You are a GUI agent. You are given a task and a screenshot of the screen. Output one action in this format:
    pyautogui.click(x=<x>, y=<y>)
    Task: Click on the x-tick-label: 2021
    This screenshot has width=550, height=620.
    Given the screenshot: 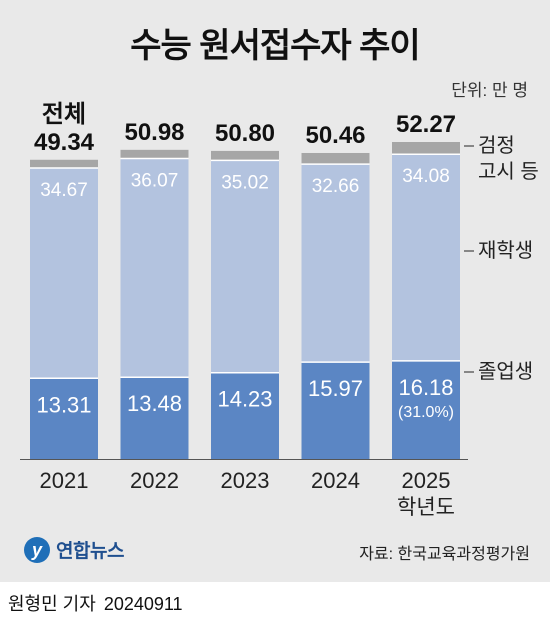 What is the action you would take?
    pyautogui.click(x=64, y=480)
    